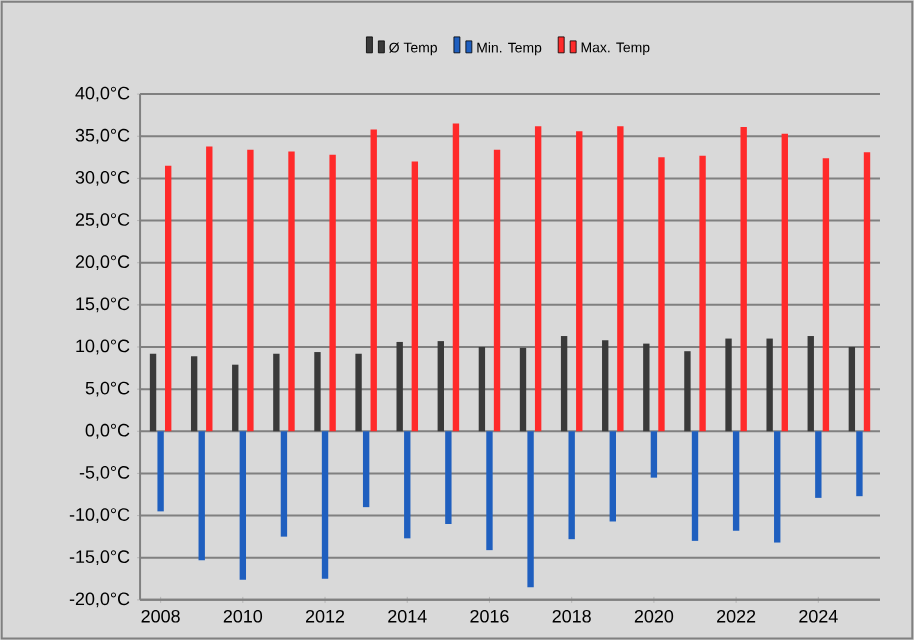  Describe the element at coordinates (103, 347) in the screenshot. I see `y-tick-label: 10,0°C` at that location.